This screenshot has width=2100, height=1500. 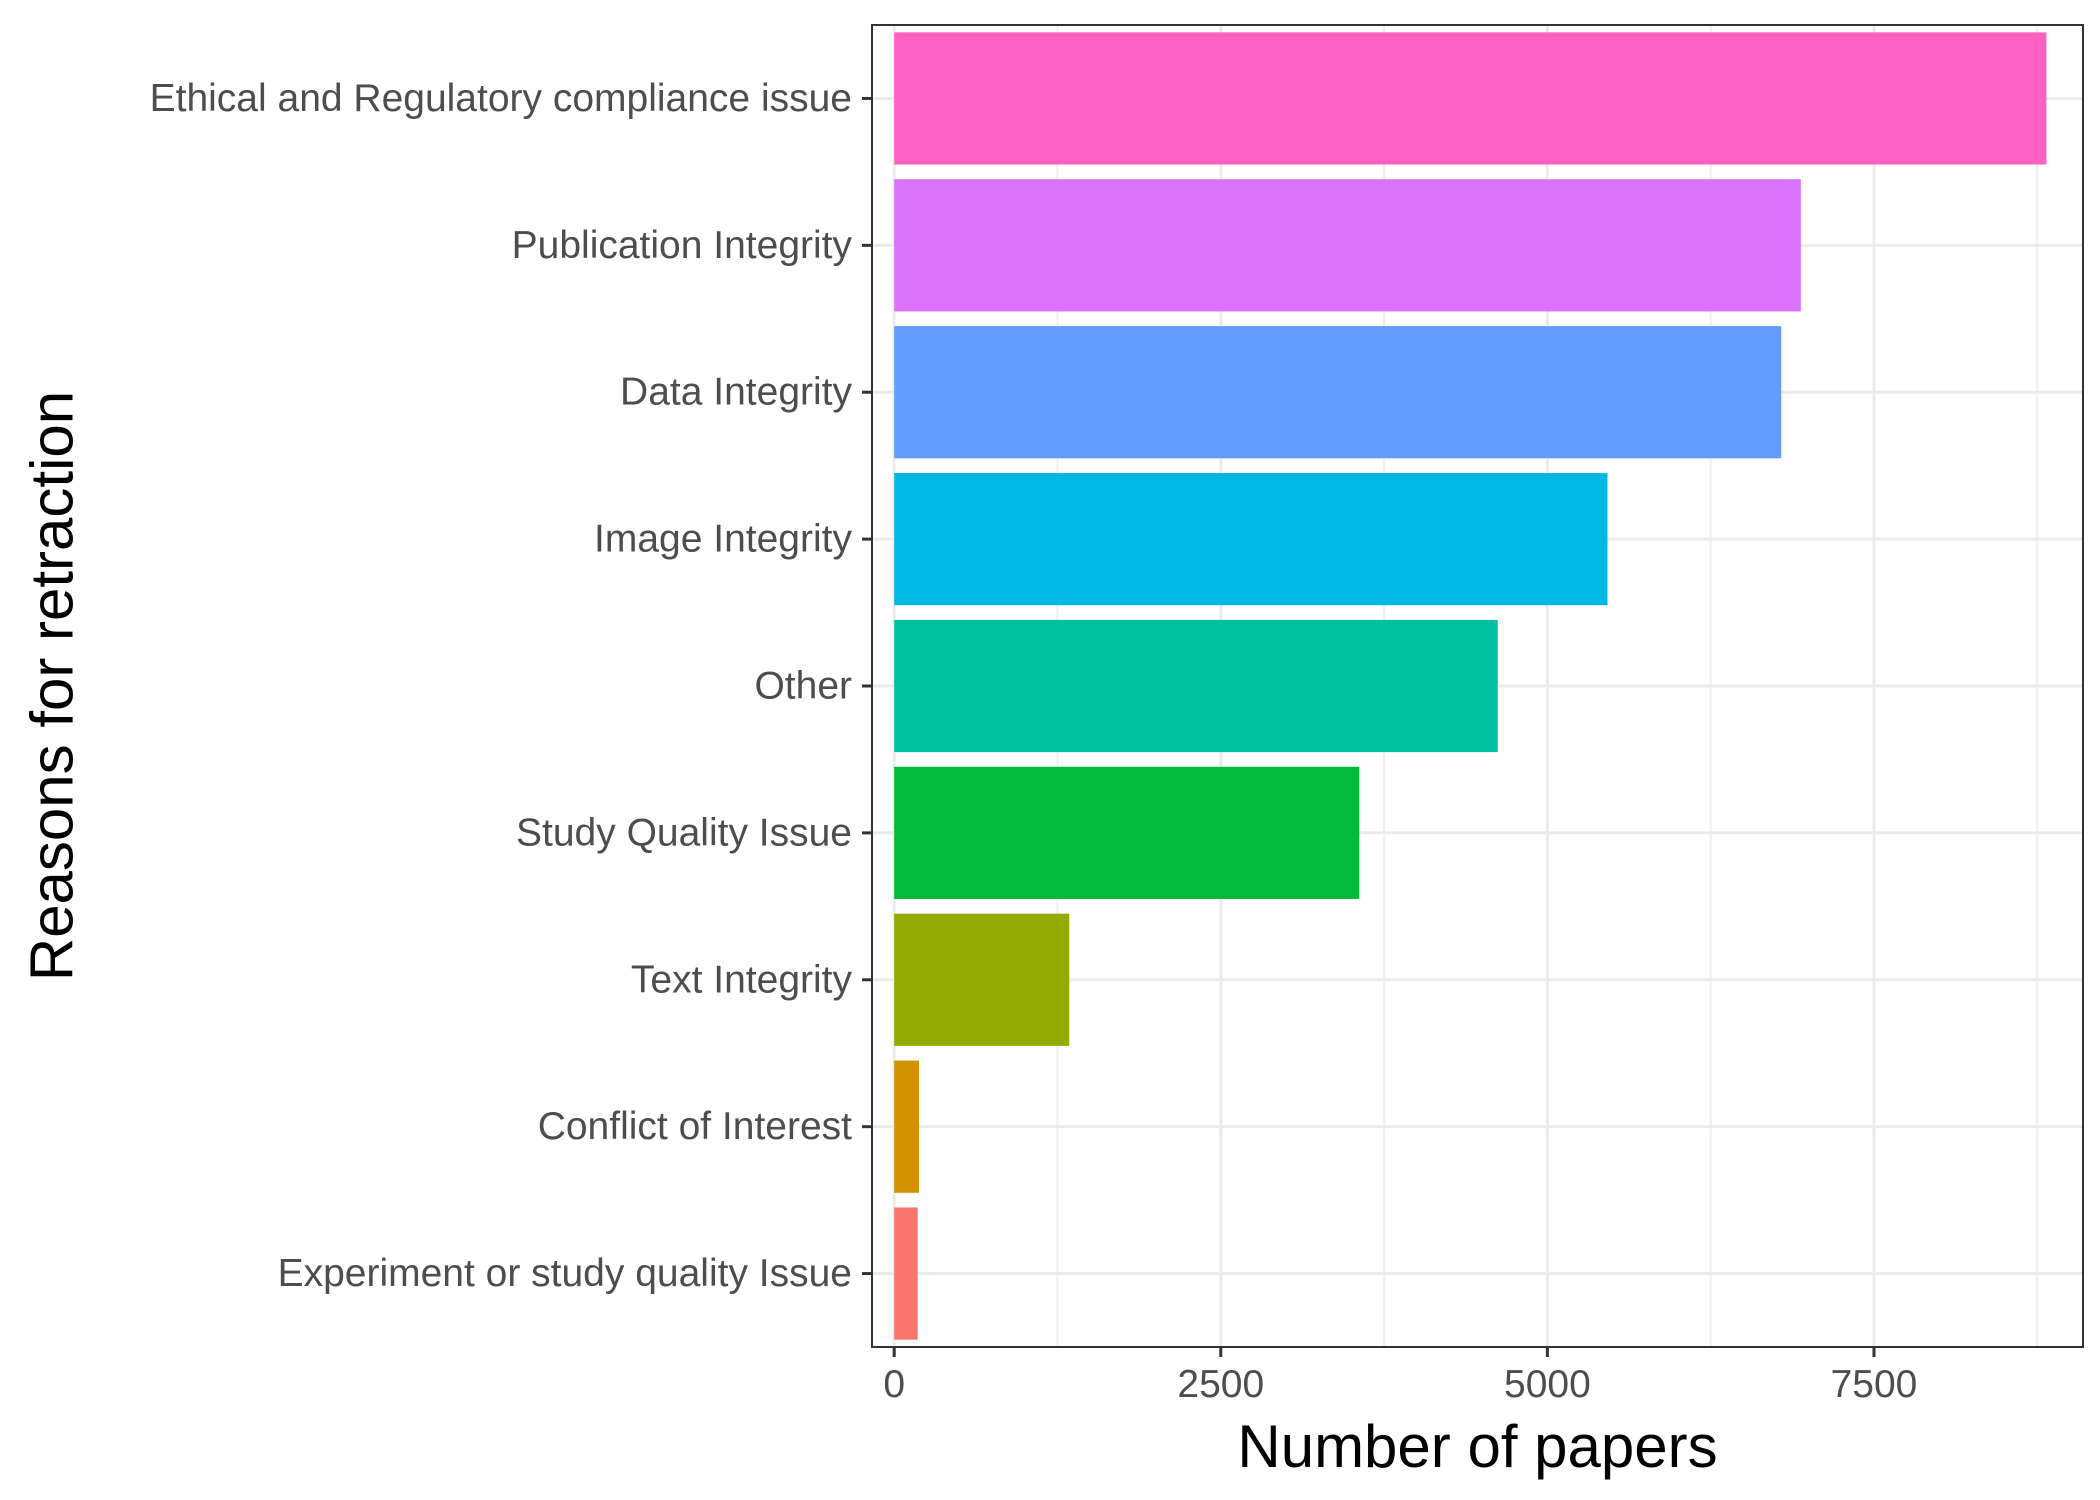 I want to click on y-tick-label: Experiment or study quality Issue, so click(x=565, y=1273).